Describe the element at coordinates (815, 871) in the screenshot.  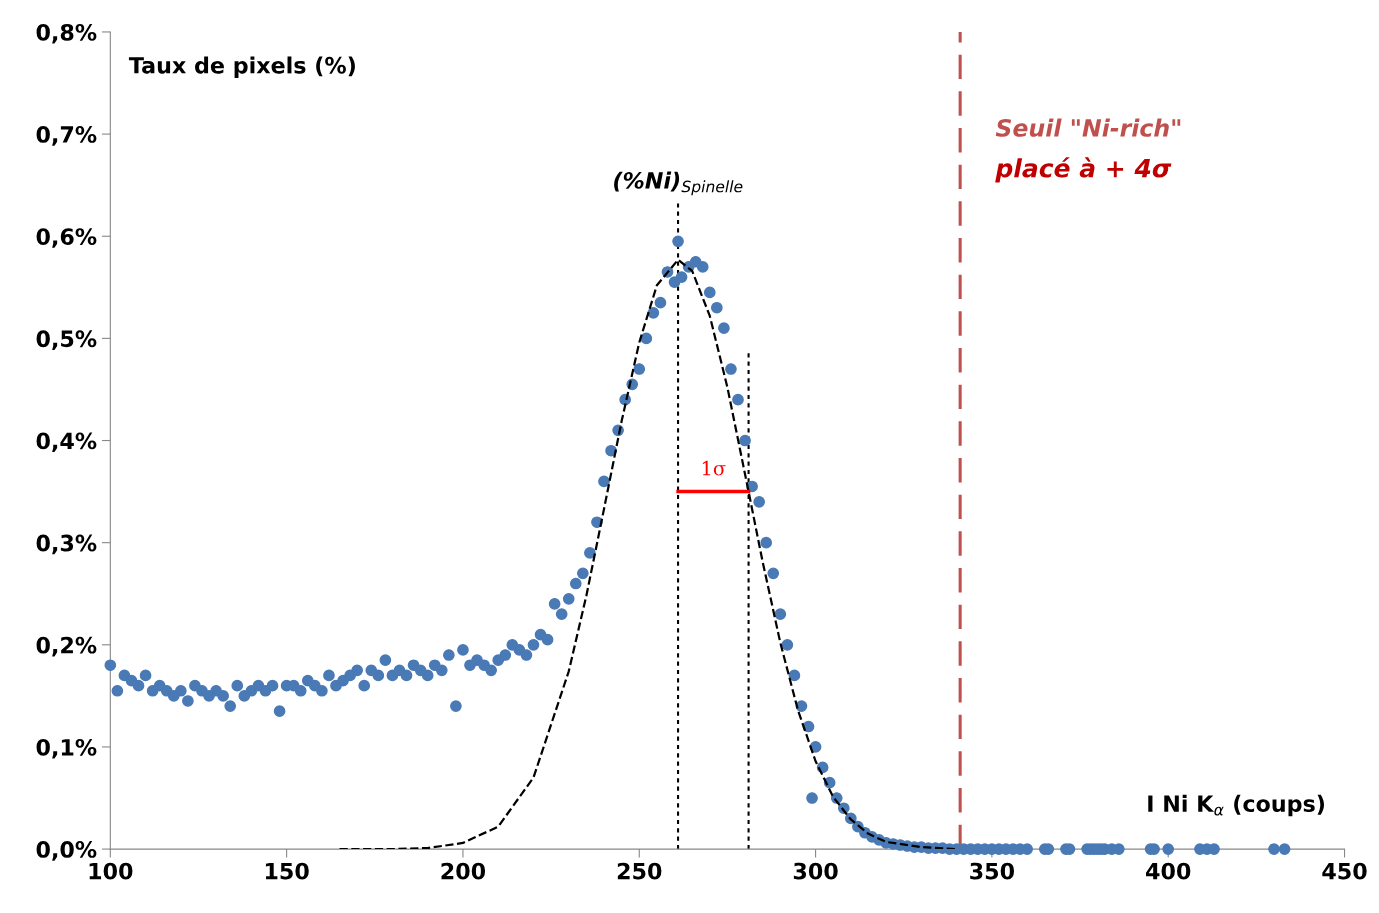
I see `x-tick-label: 300` at that location.